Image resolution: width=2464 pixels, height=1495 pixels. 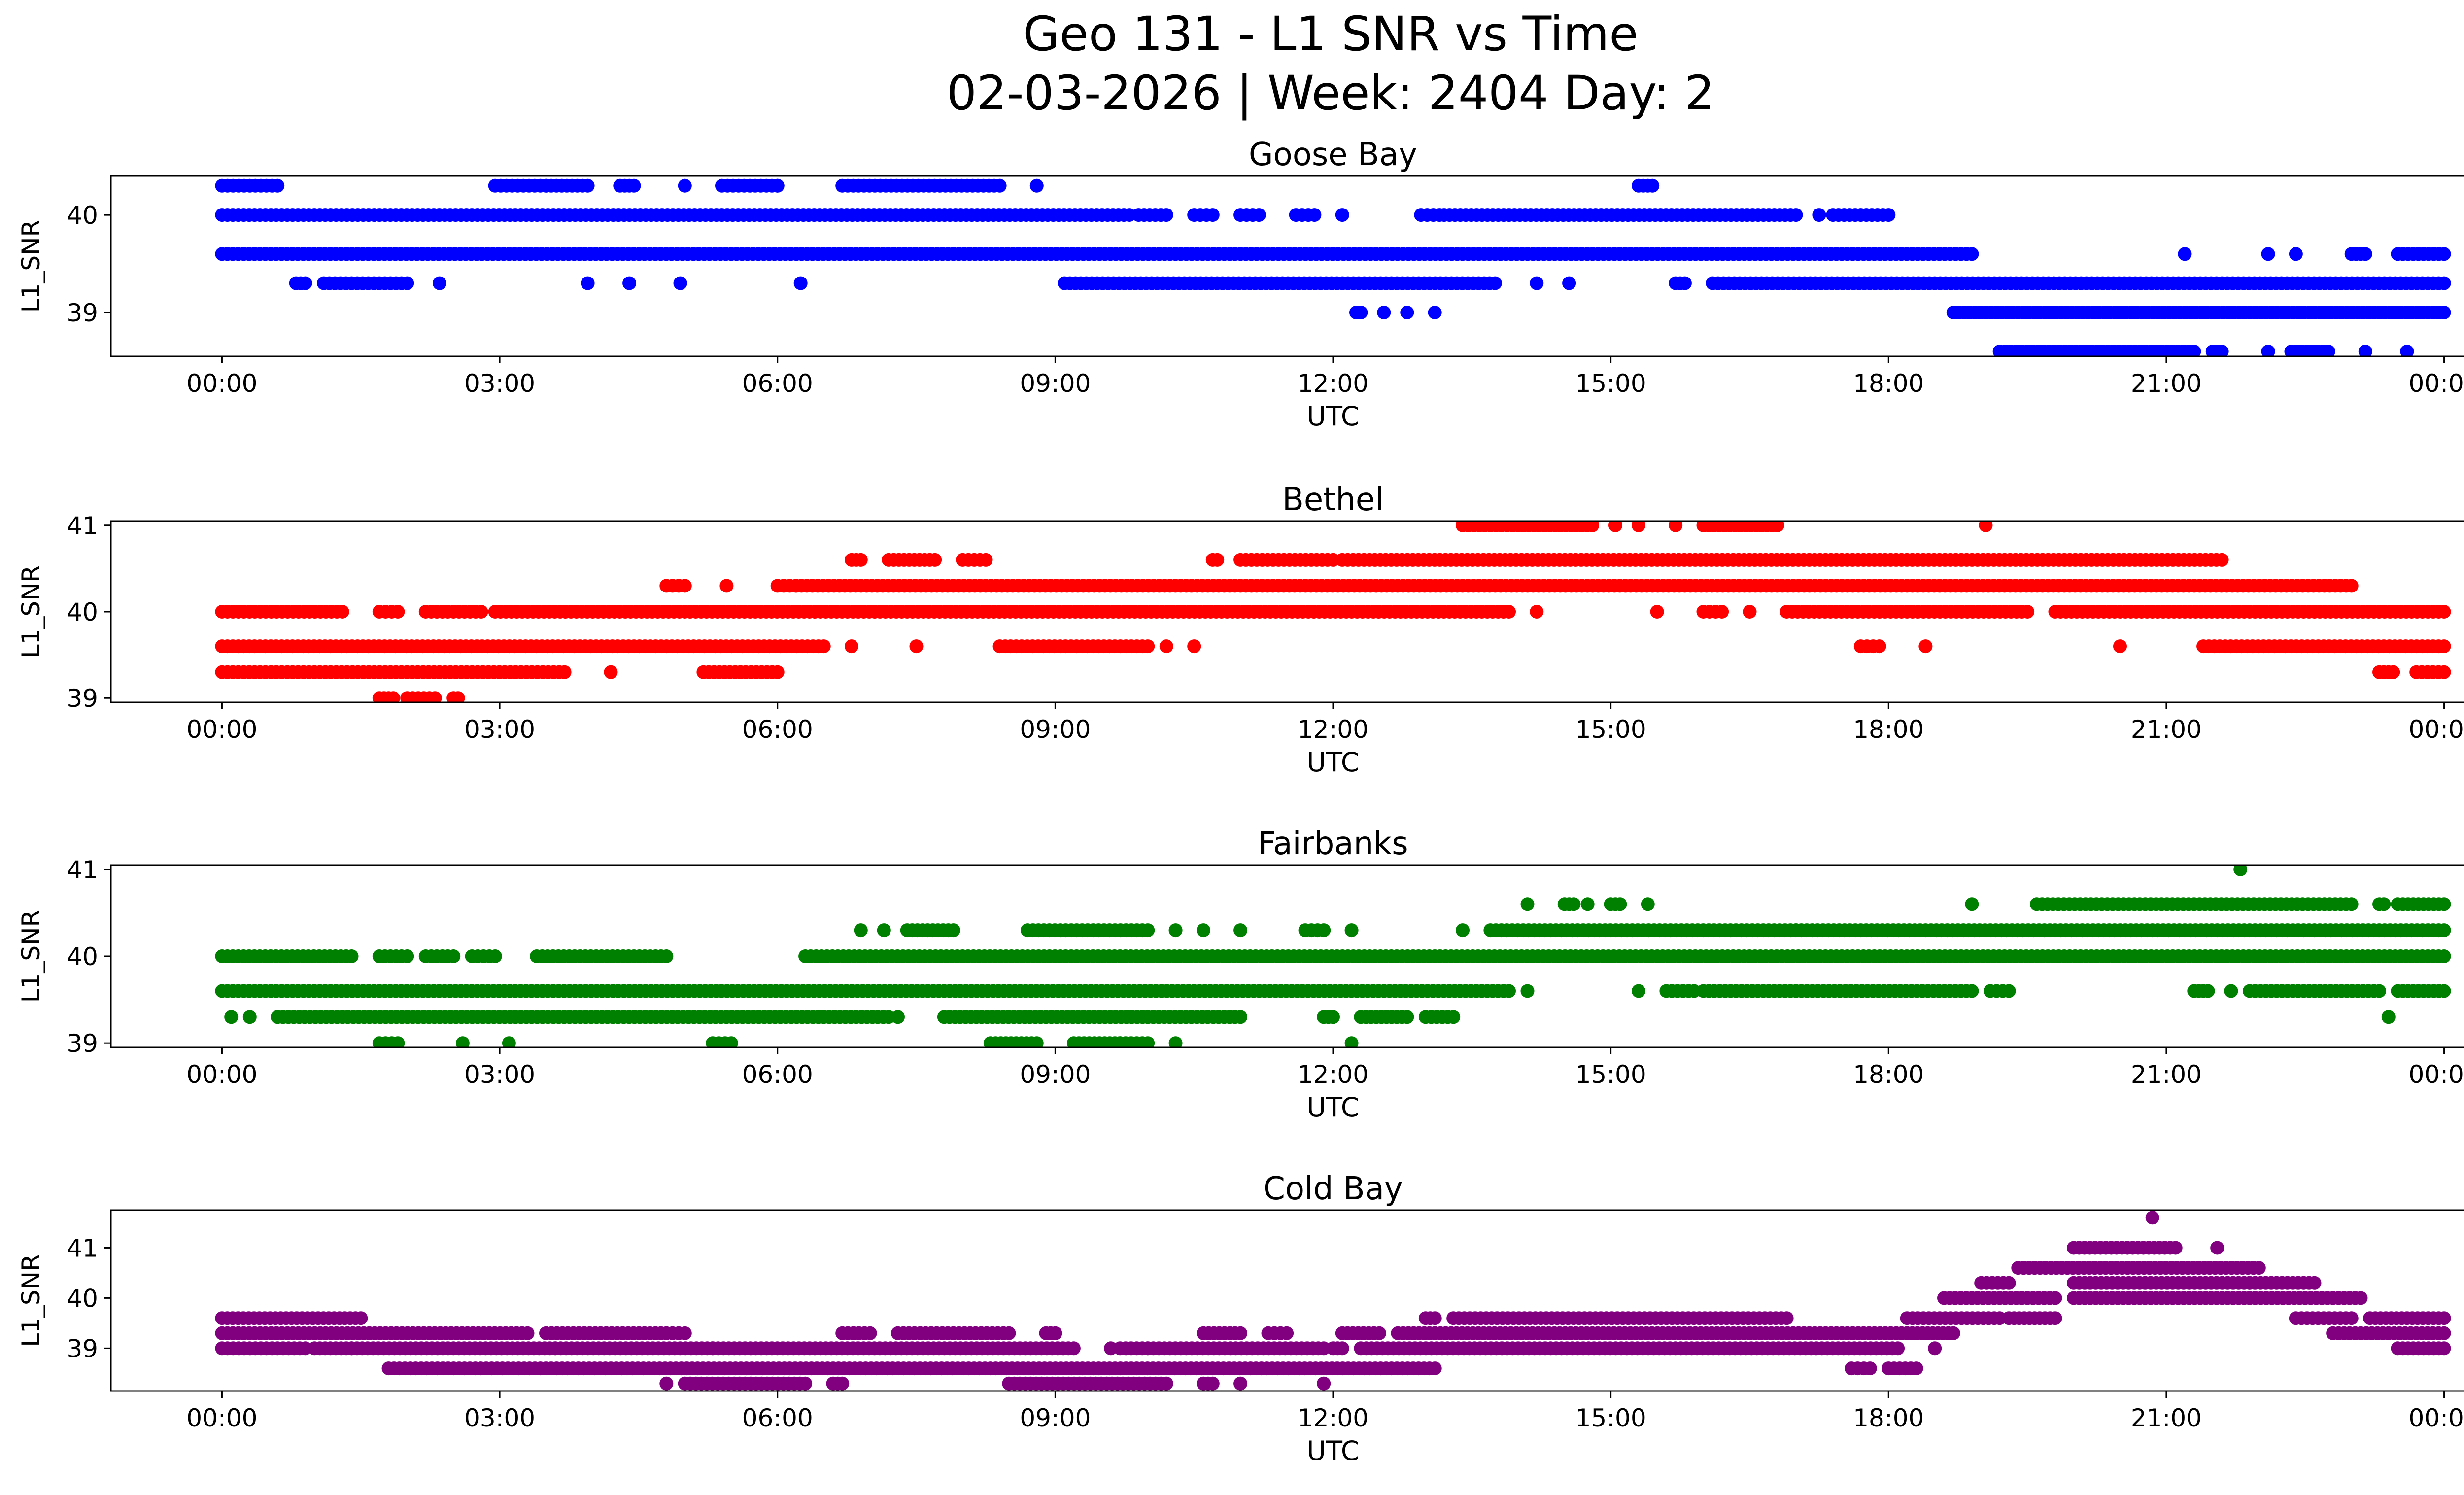 What do you see at coordinates (1332, 1107) in the screenshot?
I see `x-axis-label: UTC` at bounding box center [1332, 1107].